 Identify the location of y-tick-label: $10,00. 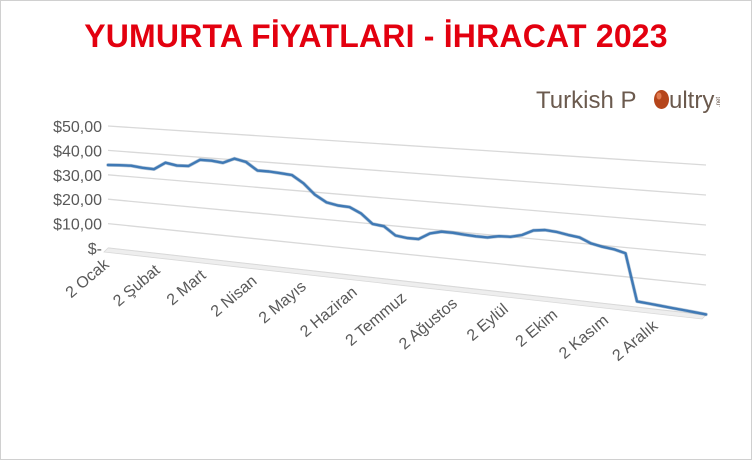
(77, 225).